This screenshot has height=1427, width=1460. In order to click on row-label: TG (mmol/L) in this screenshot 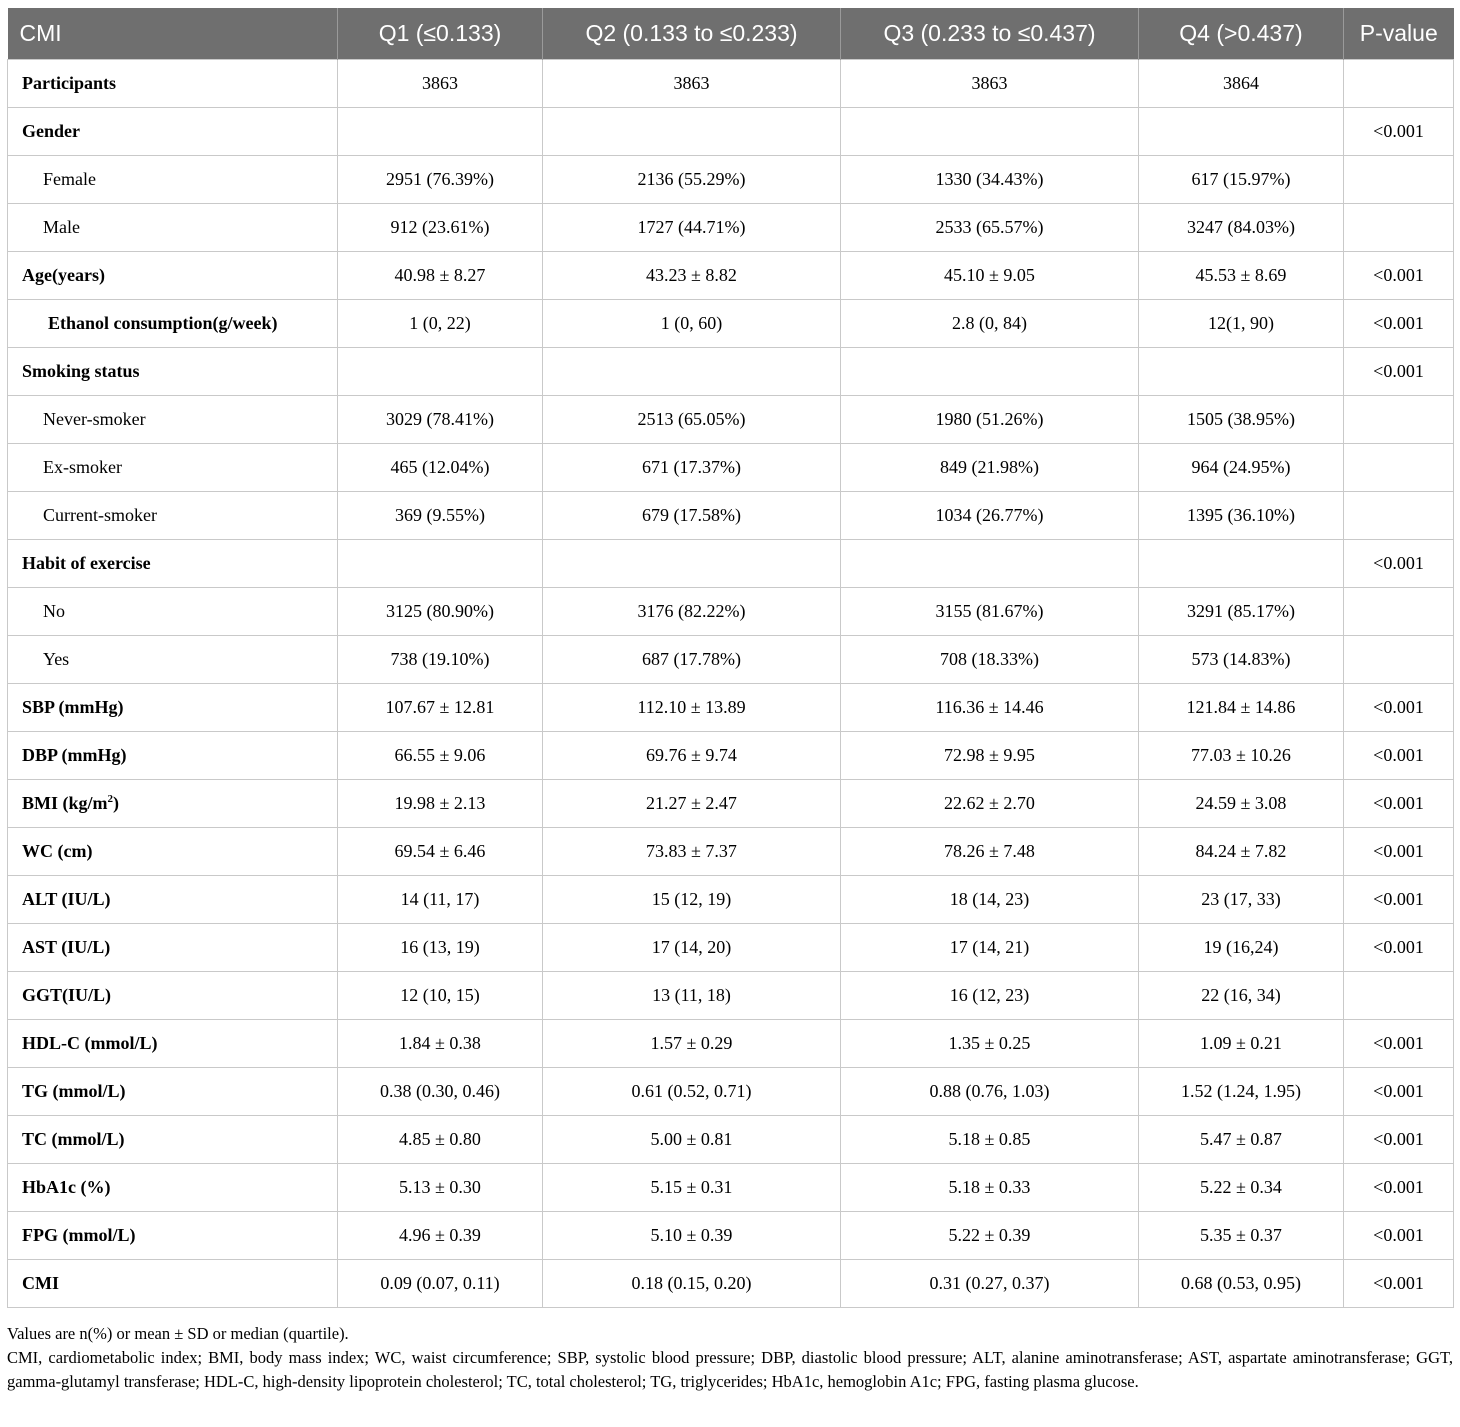, I will do `click(172, 1091)`.